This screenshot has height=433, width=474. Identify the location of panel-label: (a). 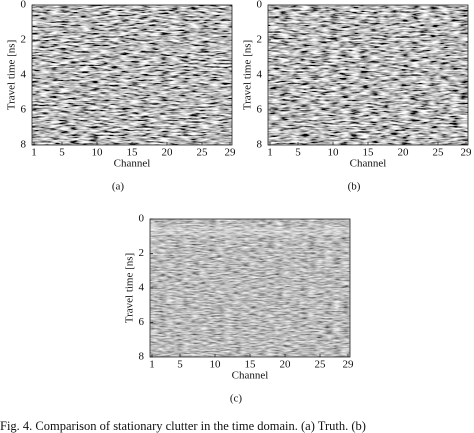
(118, 187).